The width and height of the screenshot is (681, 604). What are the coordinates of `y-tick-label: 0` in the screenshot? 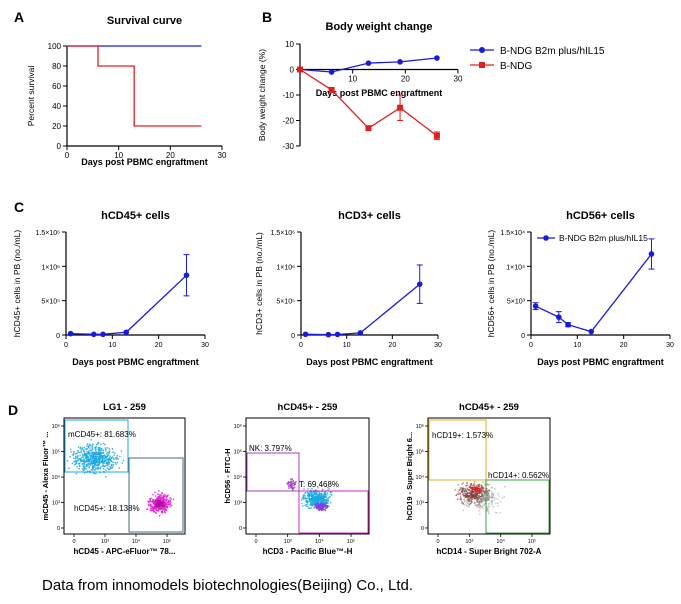 It's located at (292, 70).